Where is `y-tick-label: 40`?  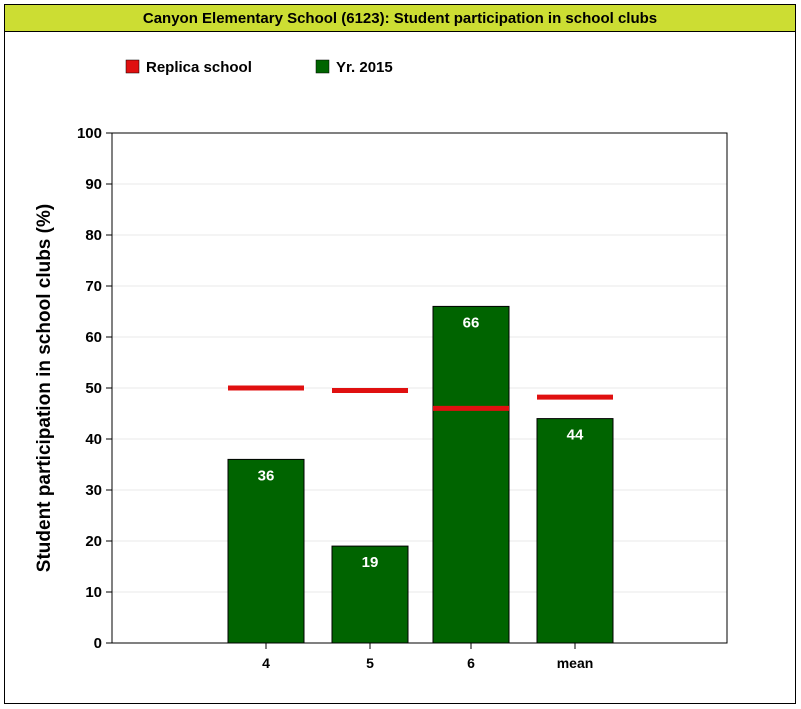
y-tick-label: 40 is located at coordinates (93, 439).